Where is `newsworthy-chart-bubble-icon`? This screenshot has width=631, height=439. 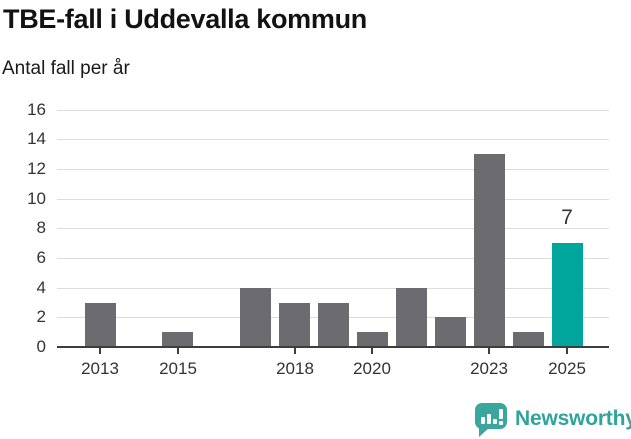
newsworthy-chart-bubble-icon is located at coordinates (491, 416).